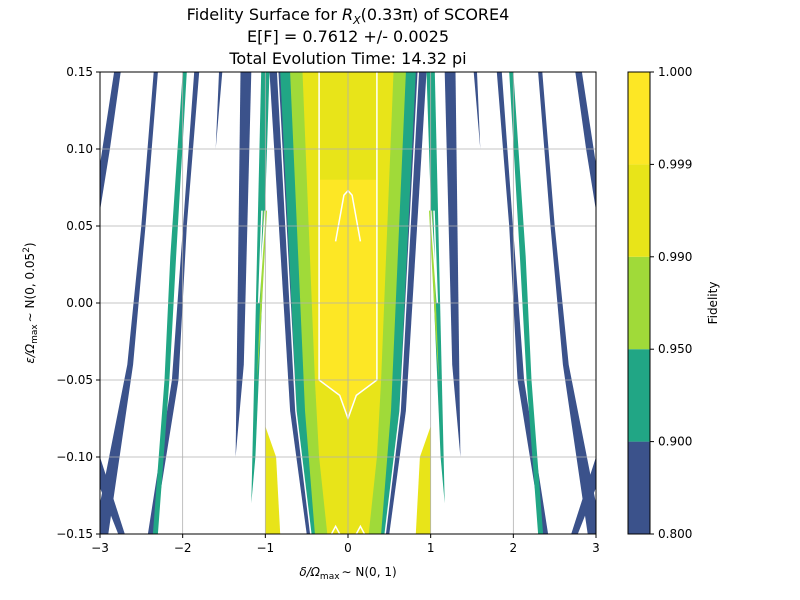 This screenshot has height=600, width=800. Describe the element at coordinates (79, 72) in the screenshot. I see `y-tick-label-0: 0.15` at that location.